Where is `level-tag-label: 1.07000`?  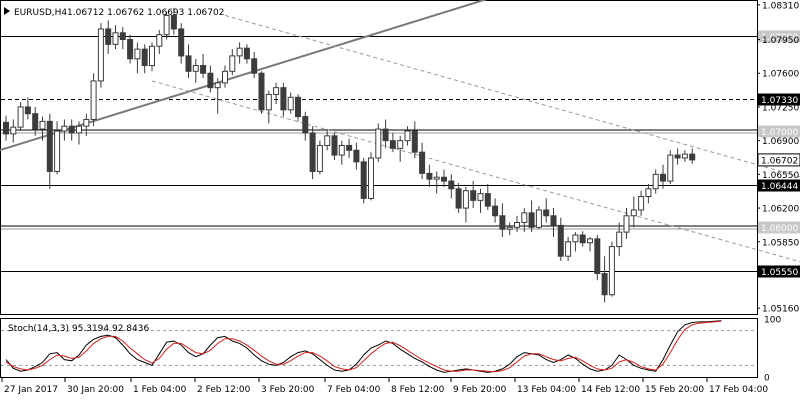 level-tag-label: 1.07000 is located at coordinates (779, 133).